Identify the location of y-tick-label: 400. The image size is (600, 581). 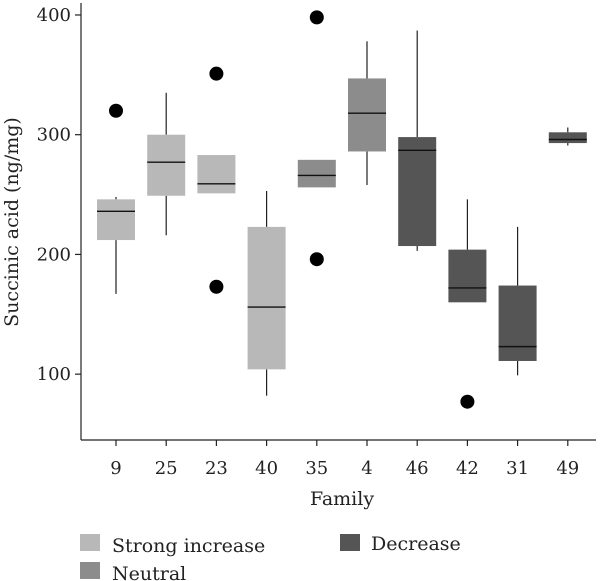
(54, 15).